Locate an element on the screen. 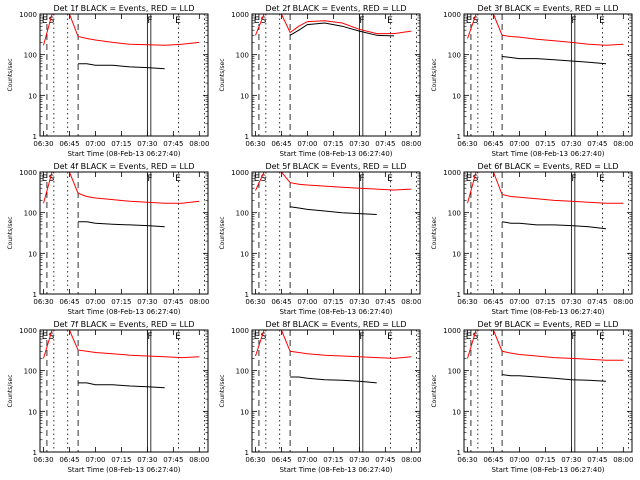 This screenshot has width=640, height=480. panel-title: Det 7f BLACK = Events, RED = LLD is located at coordinates (123, 324).